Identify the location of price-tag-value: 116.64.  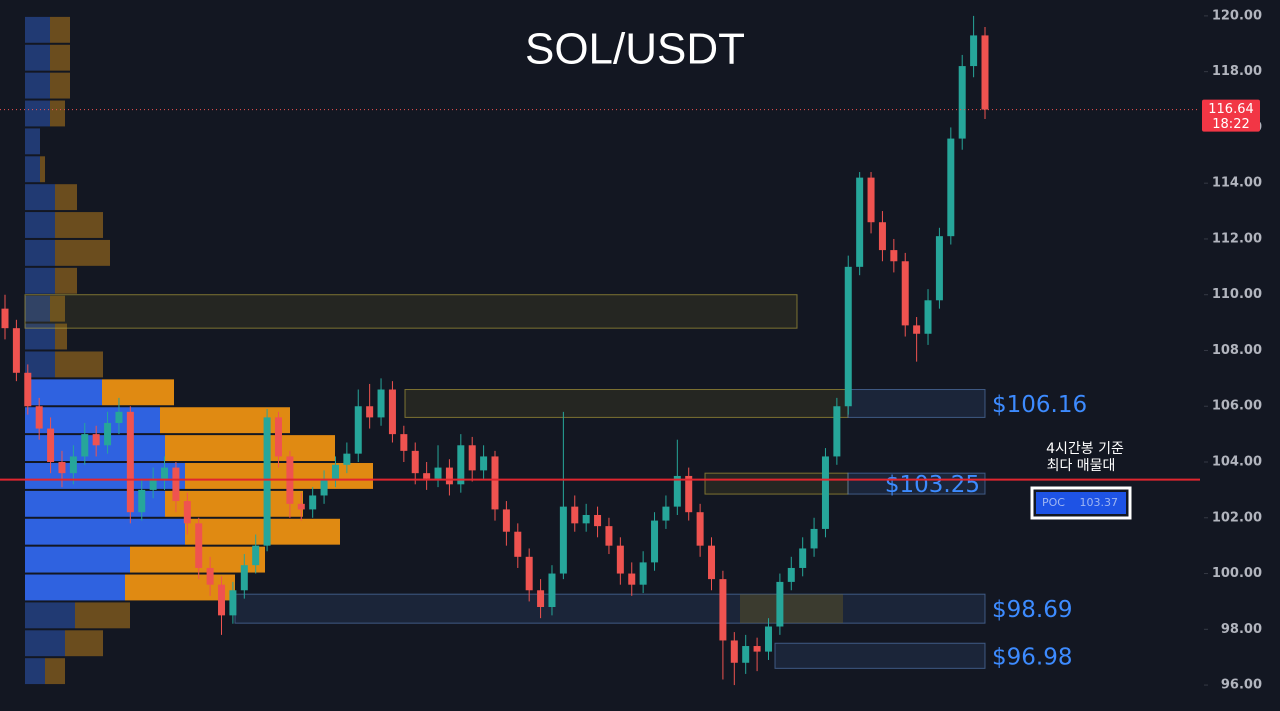
(1231, 109).